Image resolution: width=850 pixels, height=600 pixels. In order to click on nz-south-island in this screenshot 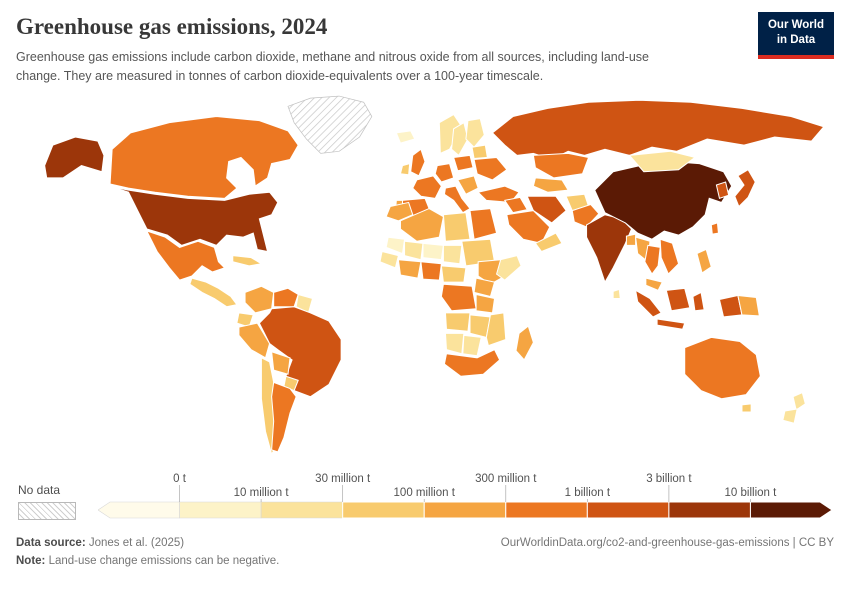, I will do `click(790, 415)`.